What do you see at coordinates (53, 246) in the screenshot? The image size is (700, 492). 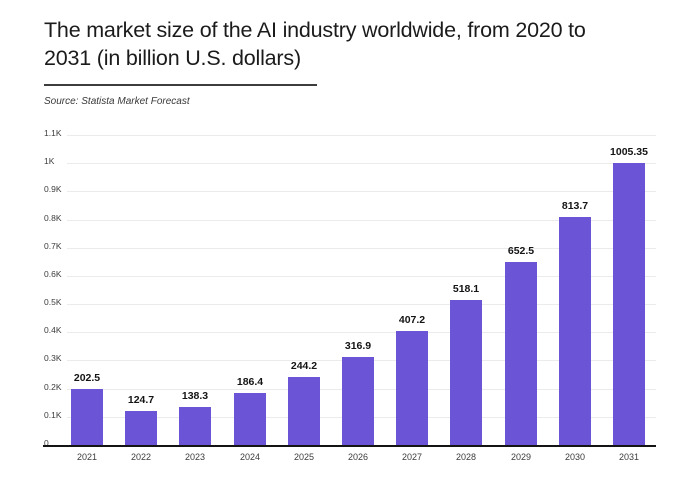 I see `y-axis-tick-label: 0.7K` at bounding box center [53, 246].